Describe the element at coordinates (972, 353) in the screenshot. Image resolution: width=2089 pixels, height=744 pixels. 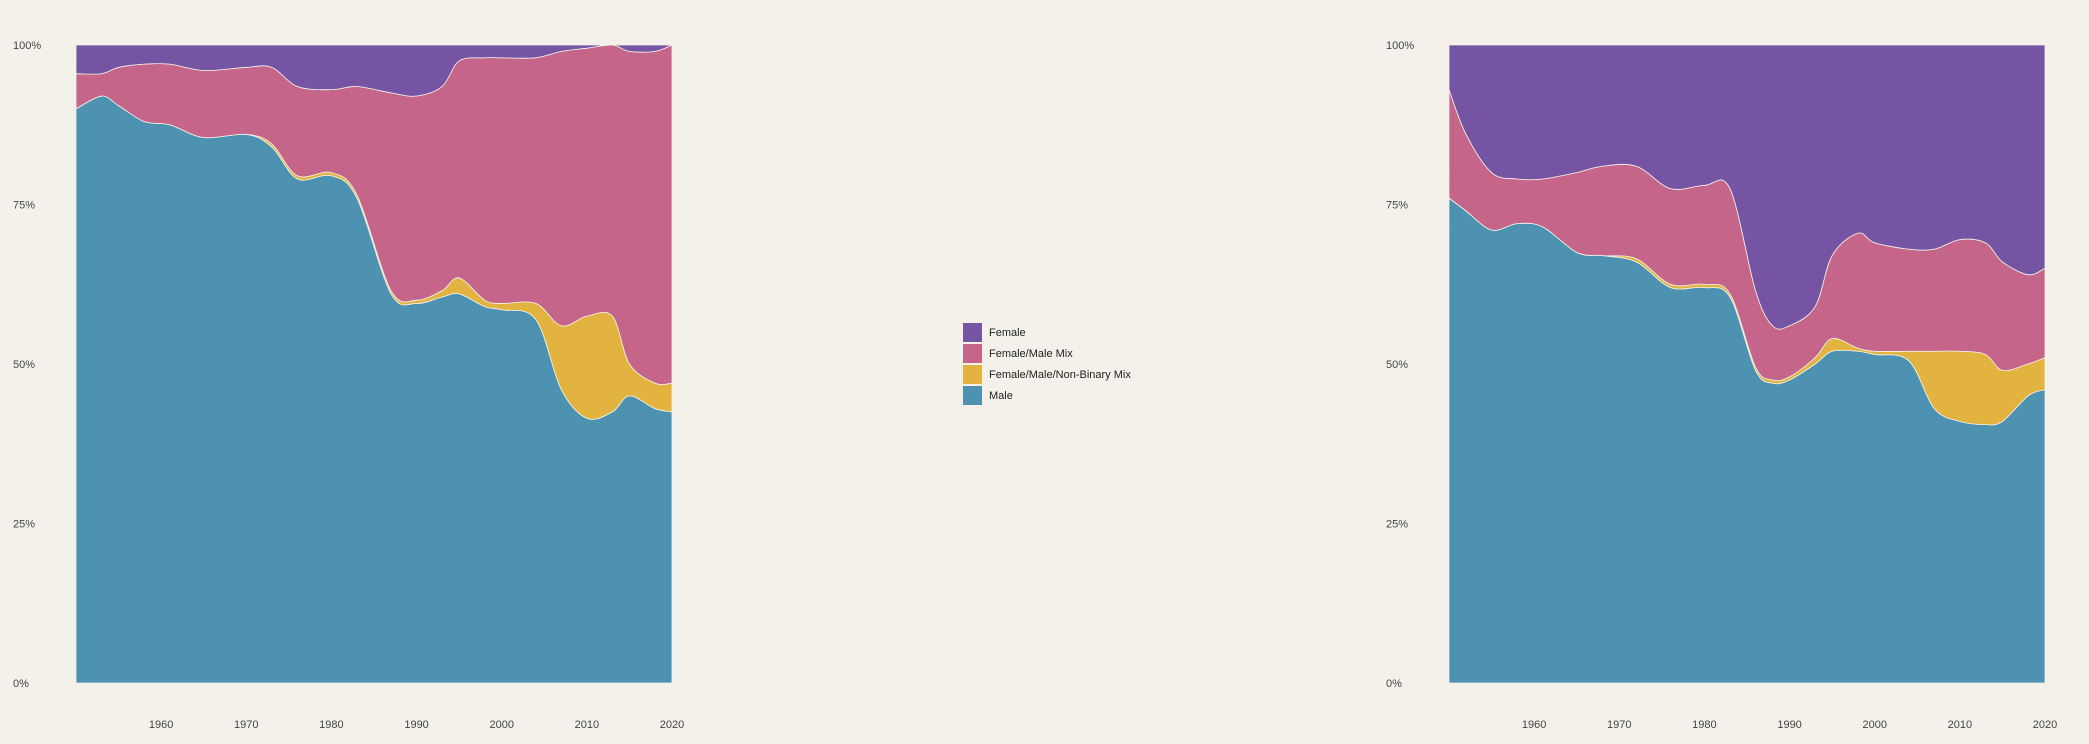
I see `legend-swatch-female-male-mix` at that location.